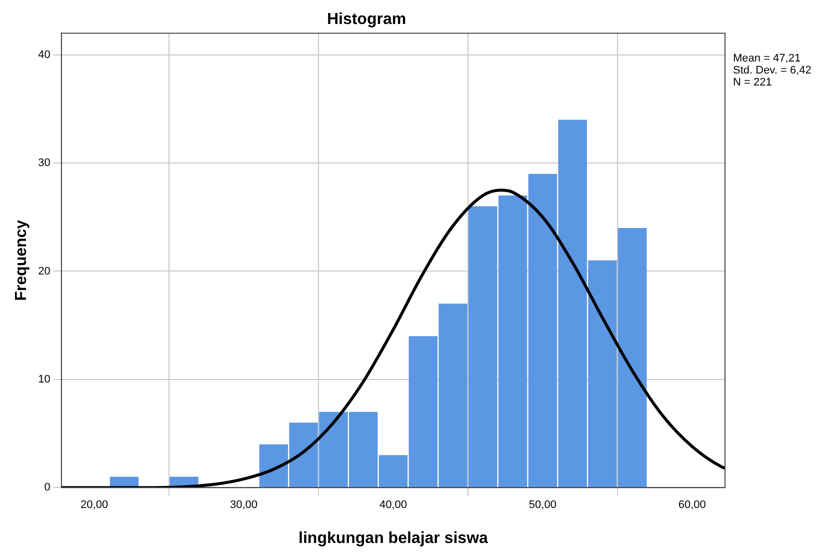 The image size is (825, 558). I want to click on y-tick-label: 10, so click(44, 379).